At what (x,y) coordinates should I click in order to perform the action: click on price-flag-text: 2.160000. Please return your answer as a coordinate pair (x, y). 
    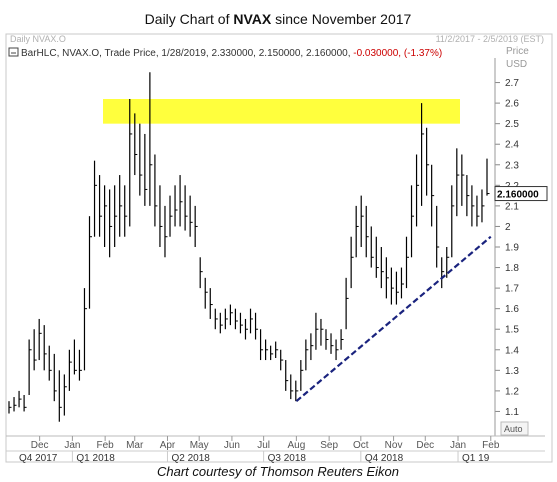
    Looking at the image, I should click on (518, 195).